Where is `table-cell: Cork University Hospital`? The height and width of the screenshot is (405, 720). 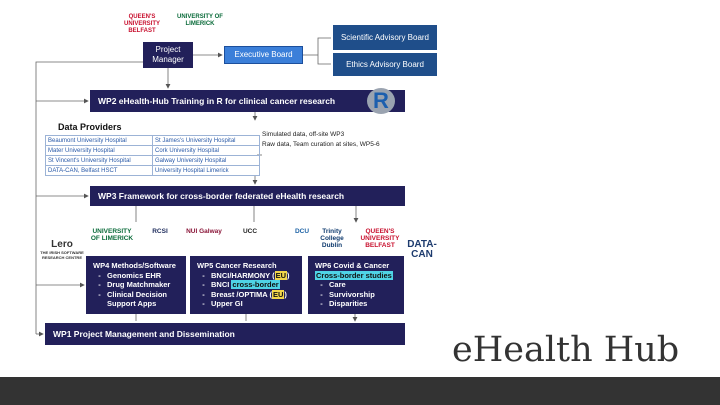 table-cell: Cork University Hospital is located at coordinates (206, 150).